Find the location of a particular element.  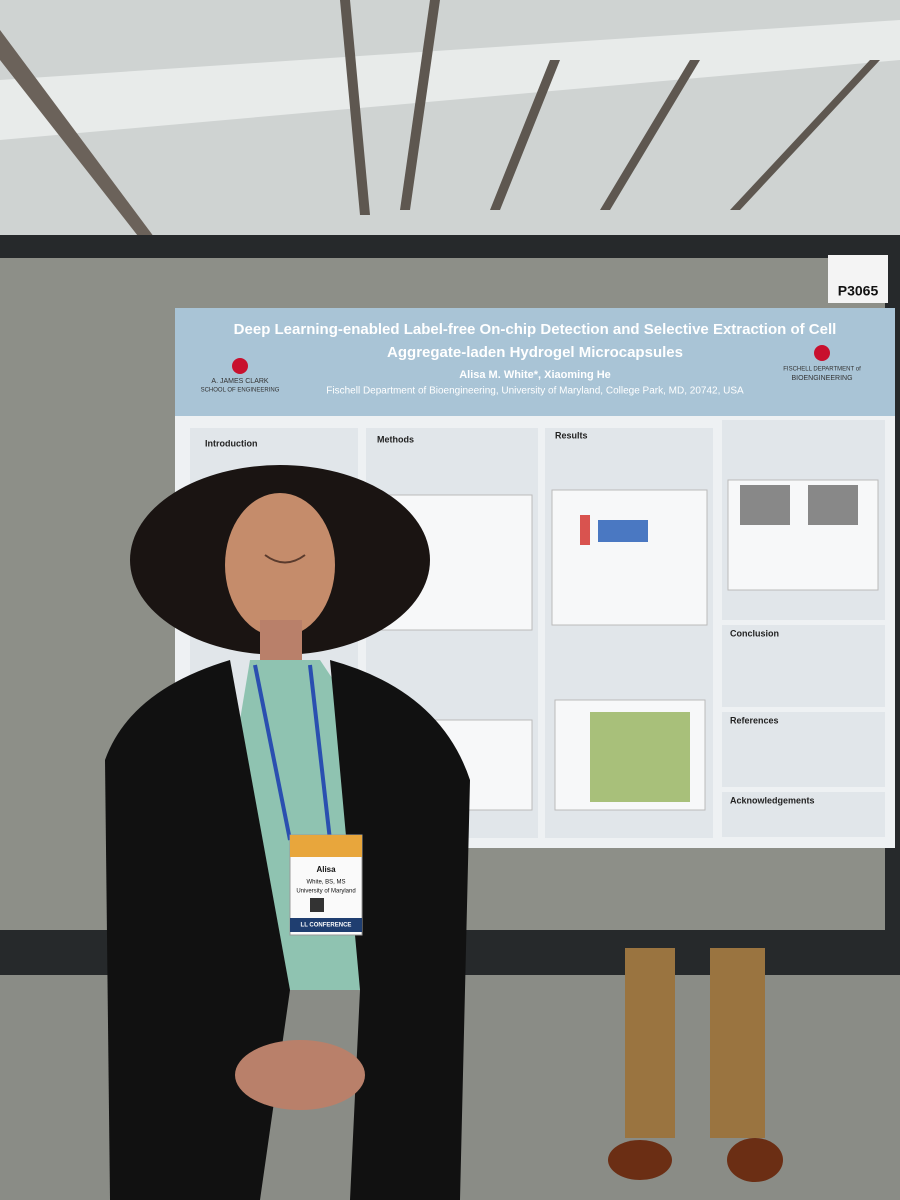

smile is located at coordinates (285, 559).